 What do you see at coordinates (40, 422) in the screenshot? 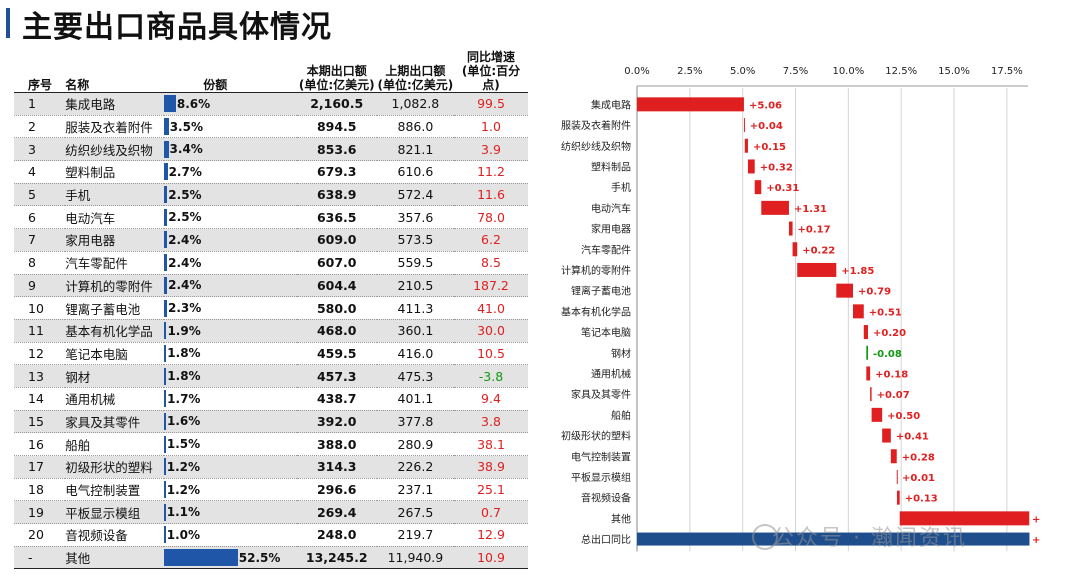
I see `row-idx: 15` at bounding box center [40, 422].